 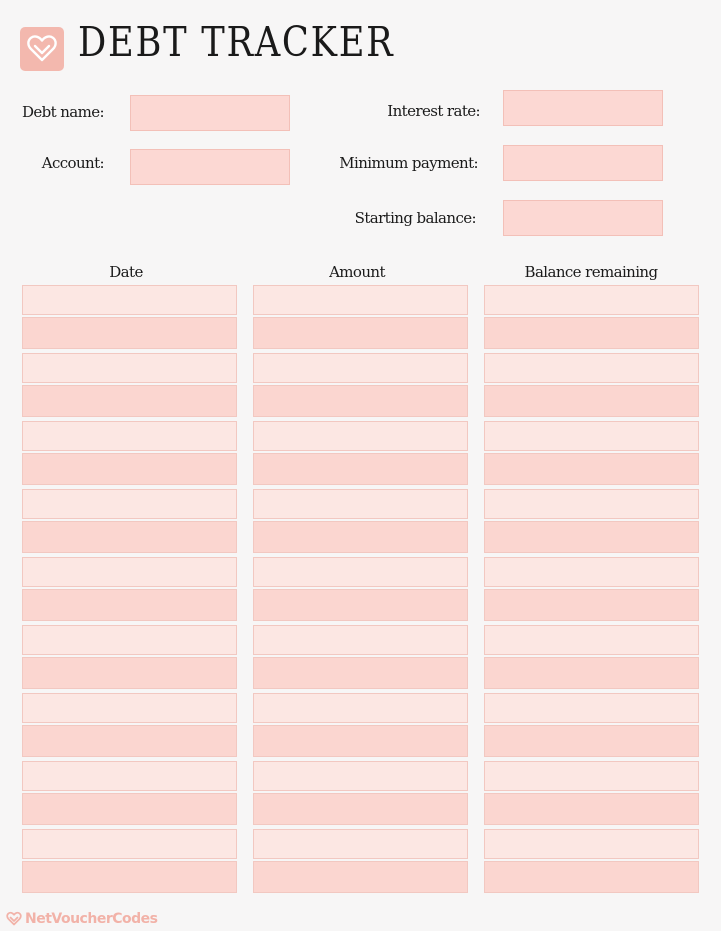 I want to click on footer-brand: NetVoucherCodes, so click(x=82, y=919).